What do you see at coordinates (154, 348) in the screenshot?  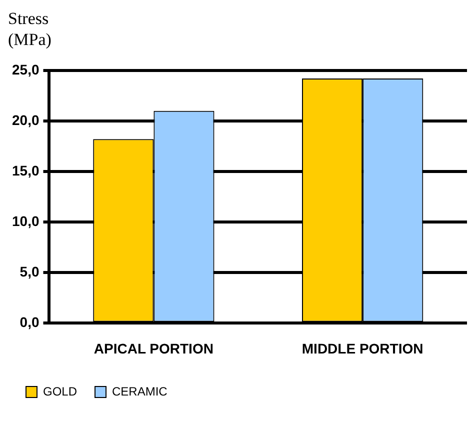 I see `x-tick-label: APICAL PORTION` at bounding box center [154, 348].